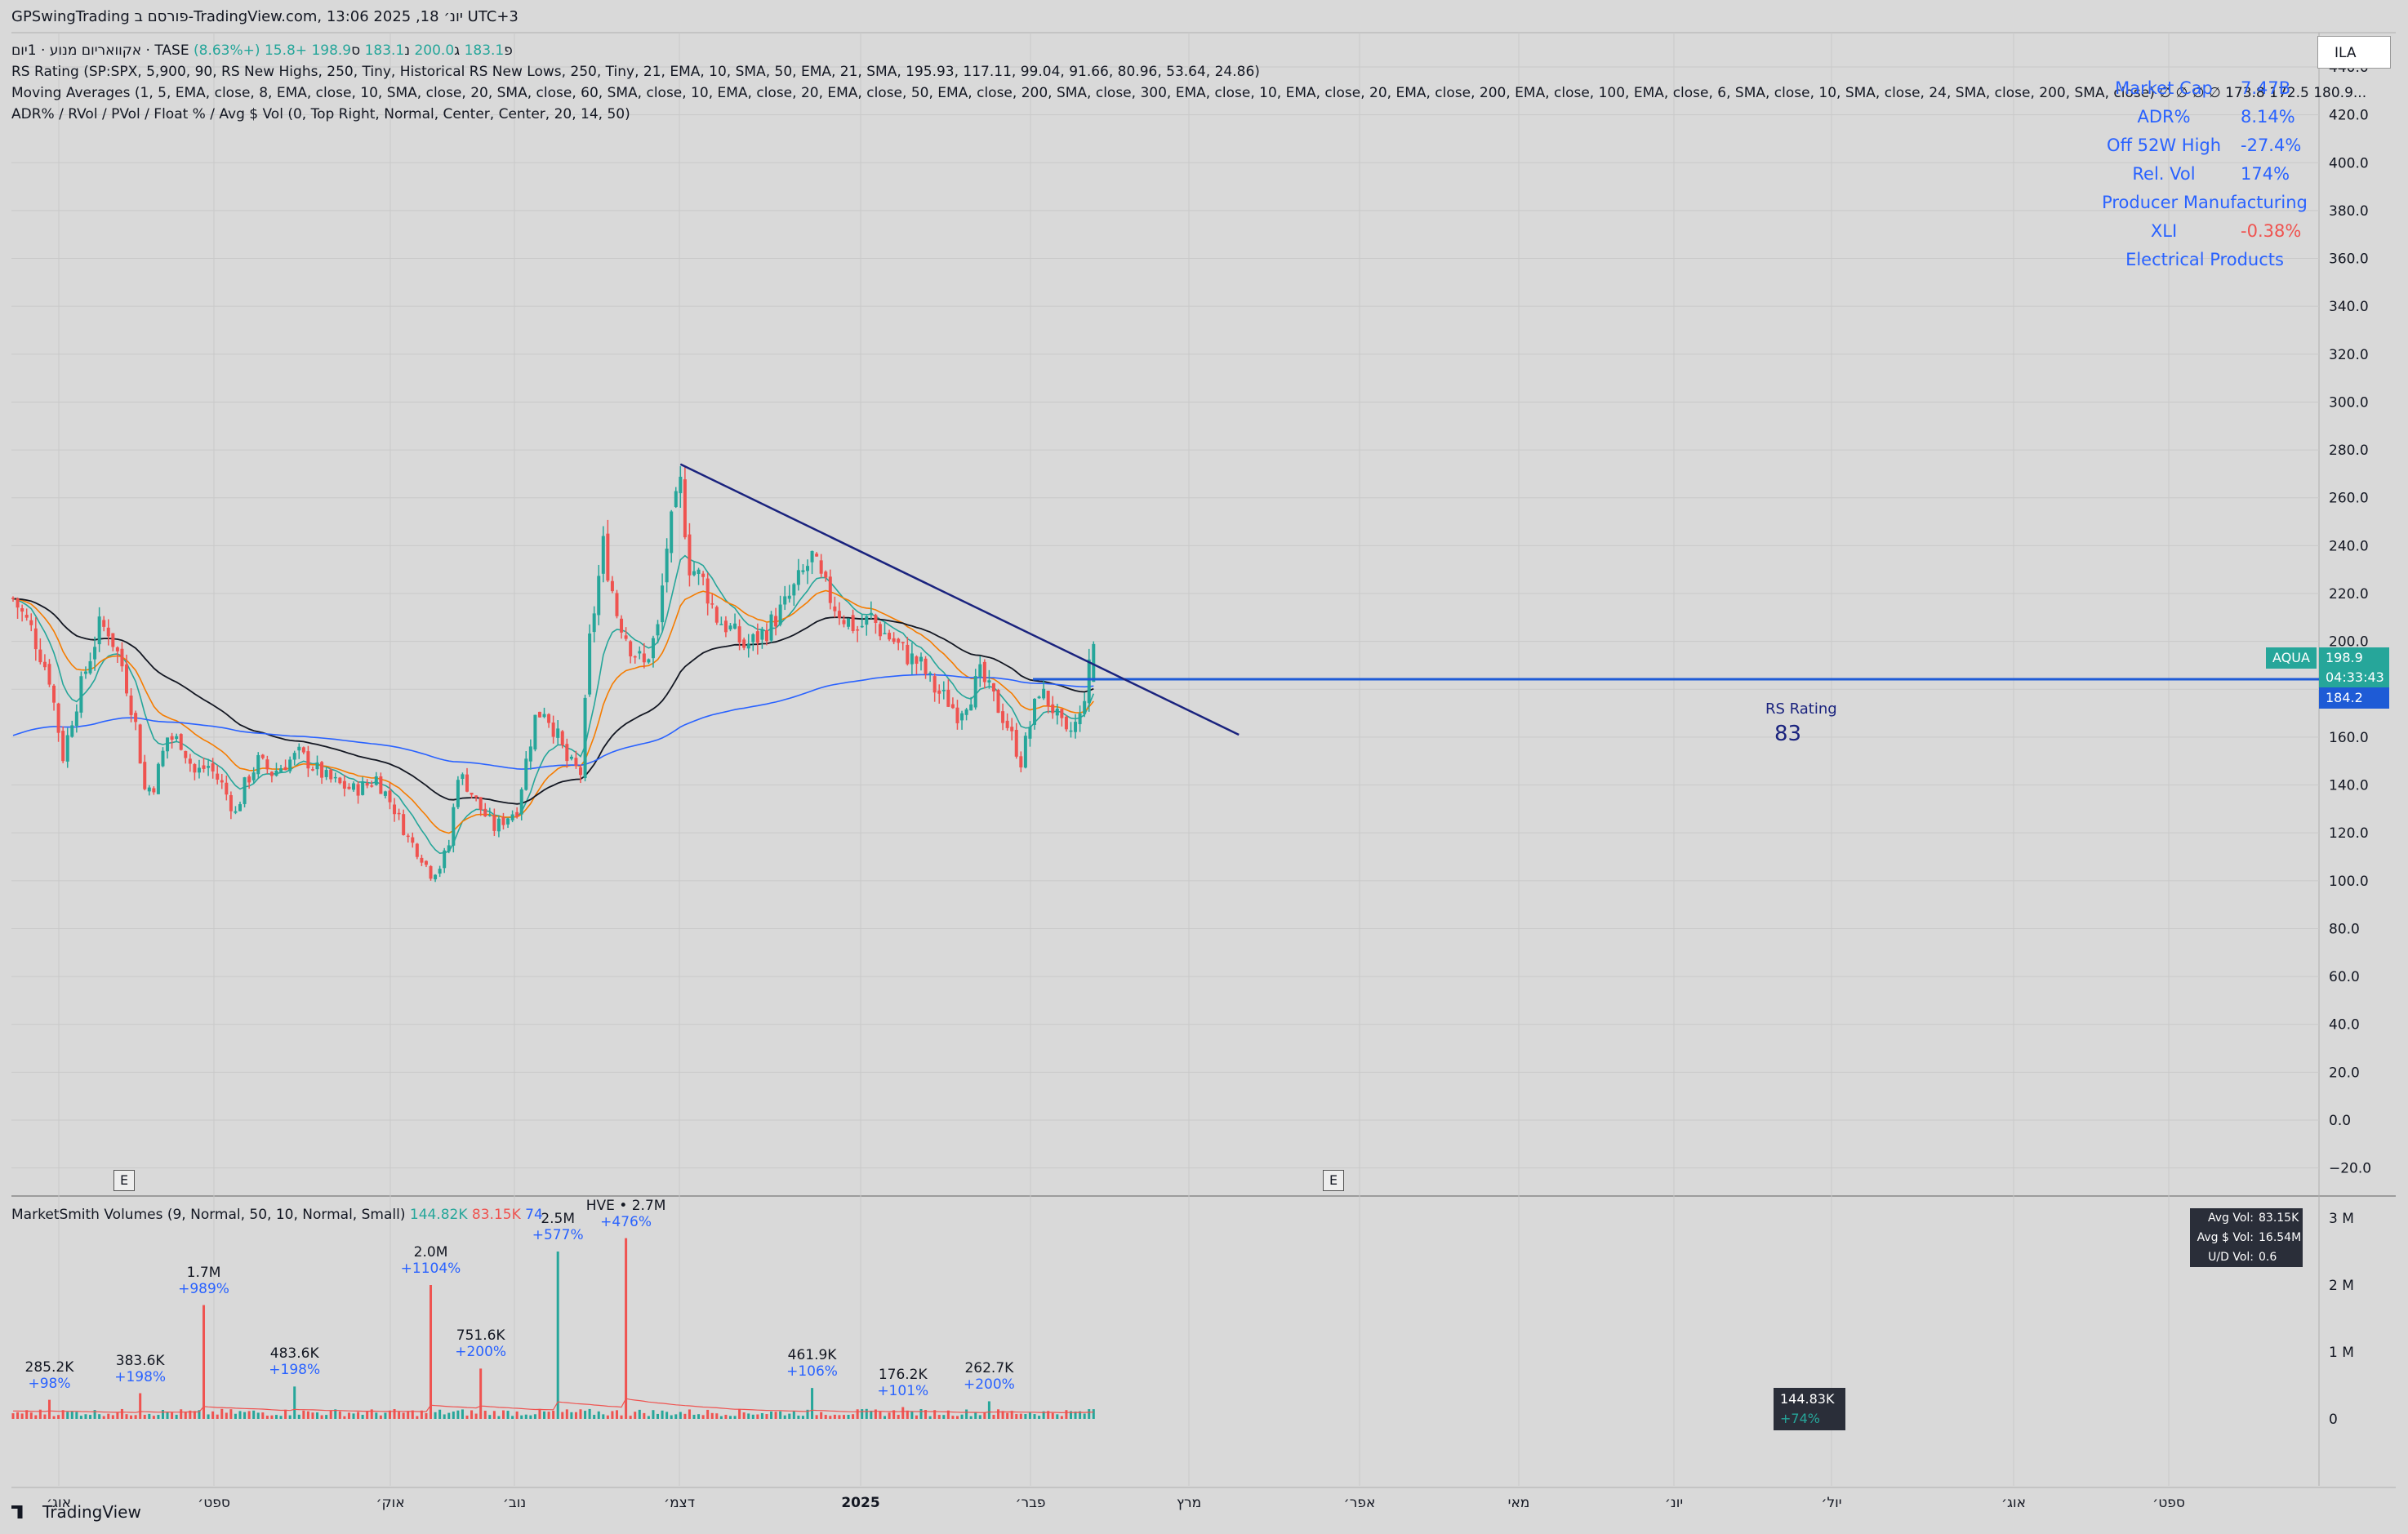  I want to click on volume-spike-annotation: 483.6K +198%, so click(295, 1362).